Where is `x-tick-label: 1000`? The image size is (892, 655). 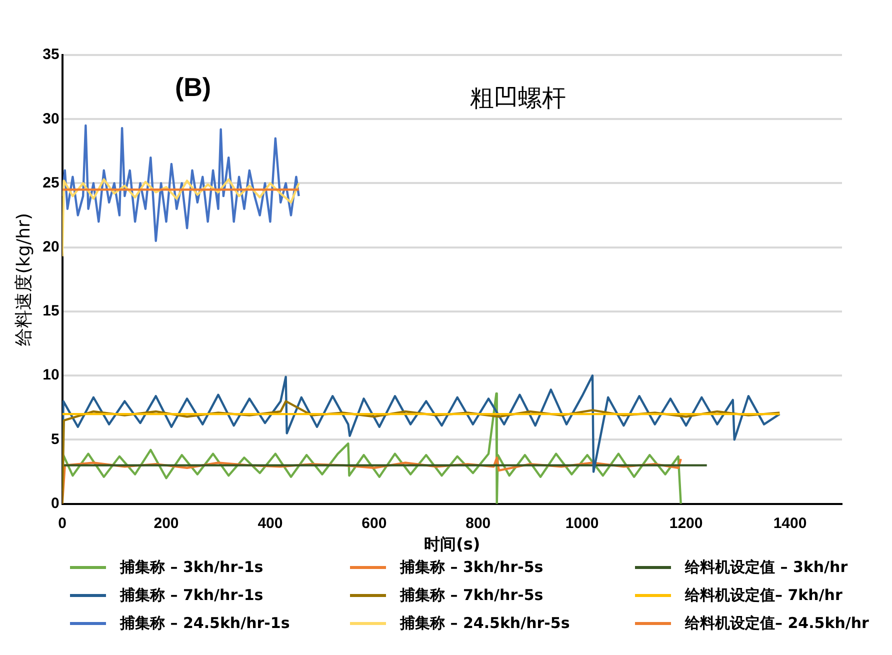 x-tick-label: 1000 is located at coordinates (582, 523).